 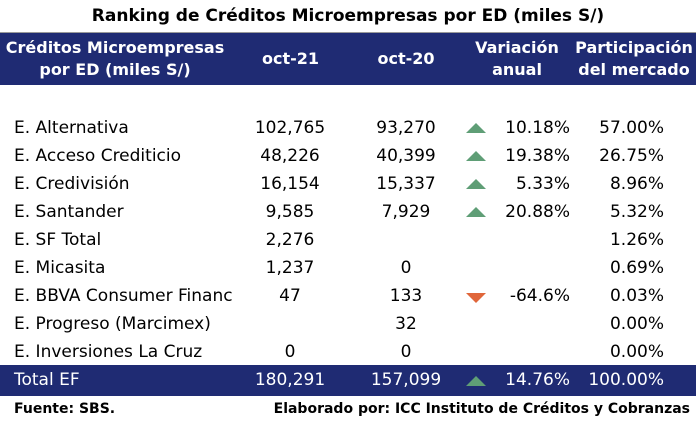 I want to click on value-share: 57.00%, so click(x=631, y=128).